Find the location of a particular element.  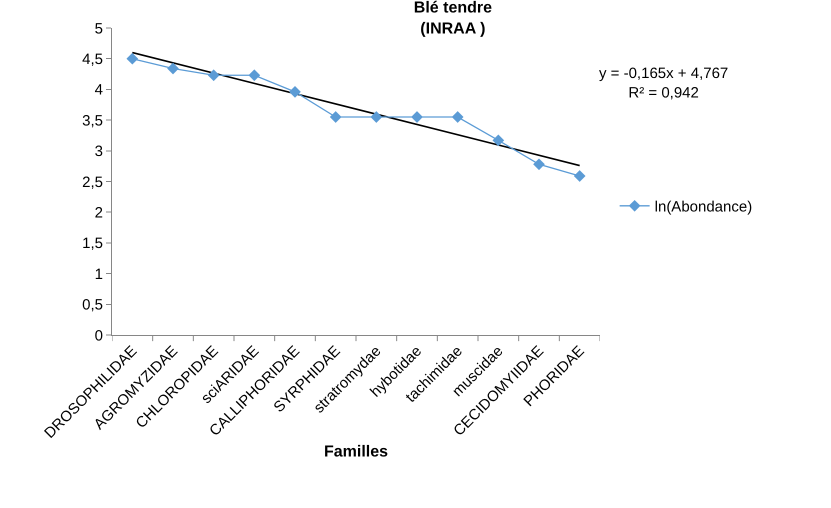

chart-title: Blé tendre (INRAA ) is located at coordinates (453, 19).